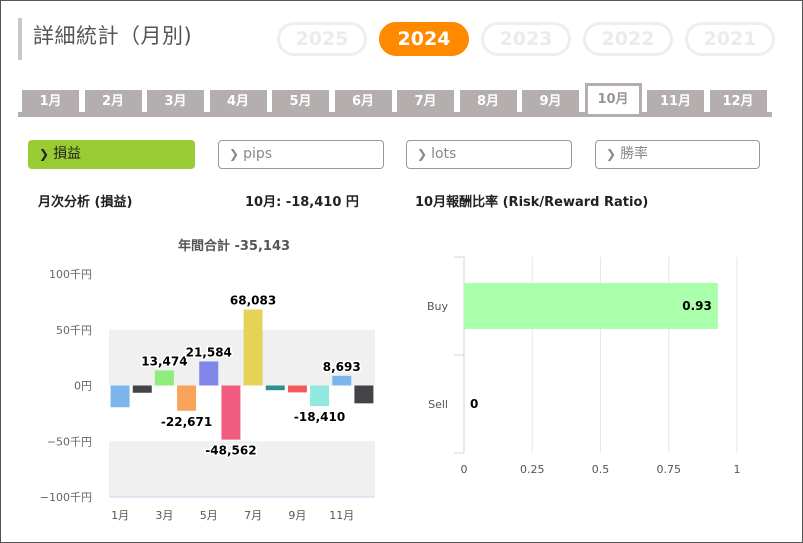 This screenshot has height=543, width=803. I want to click on monthly-analysis-heading: 月次分析 (損益), so click(85, 202).